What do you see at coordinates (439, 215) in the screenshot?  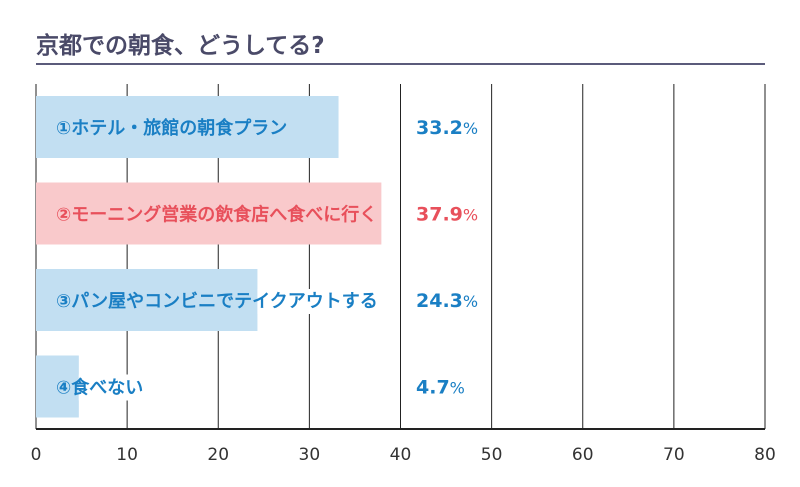 I see `value-number: 37.9` at bounding box center [439, 215].